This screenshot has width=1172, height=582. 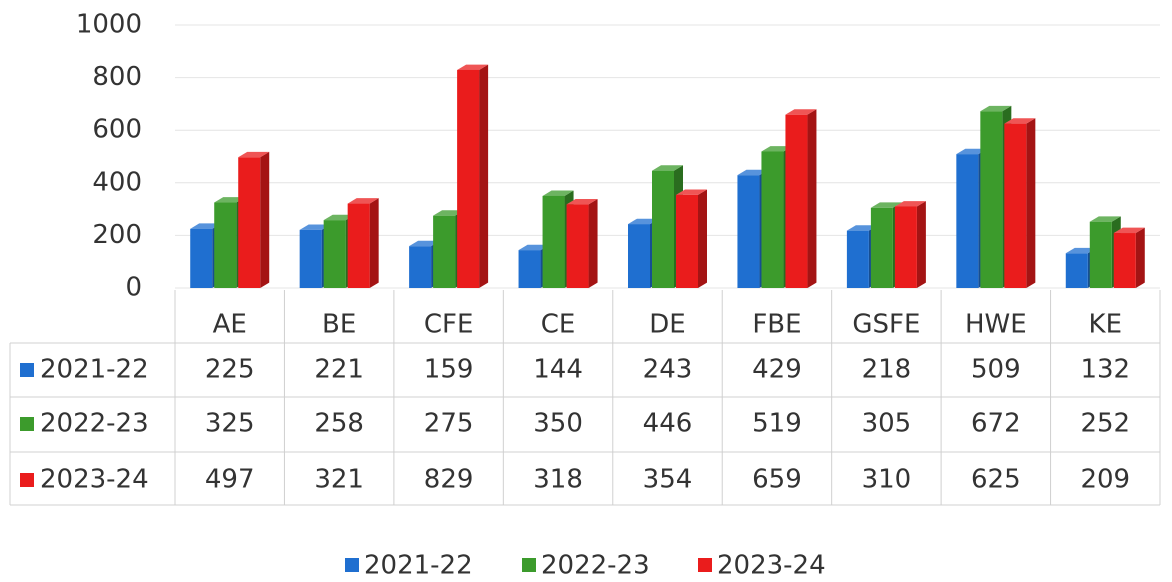 What do you see at coordinates (230, 424) in the screenshot?
I see `table-value: 325` at bounding box center [230, 424].